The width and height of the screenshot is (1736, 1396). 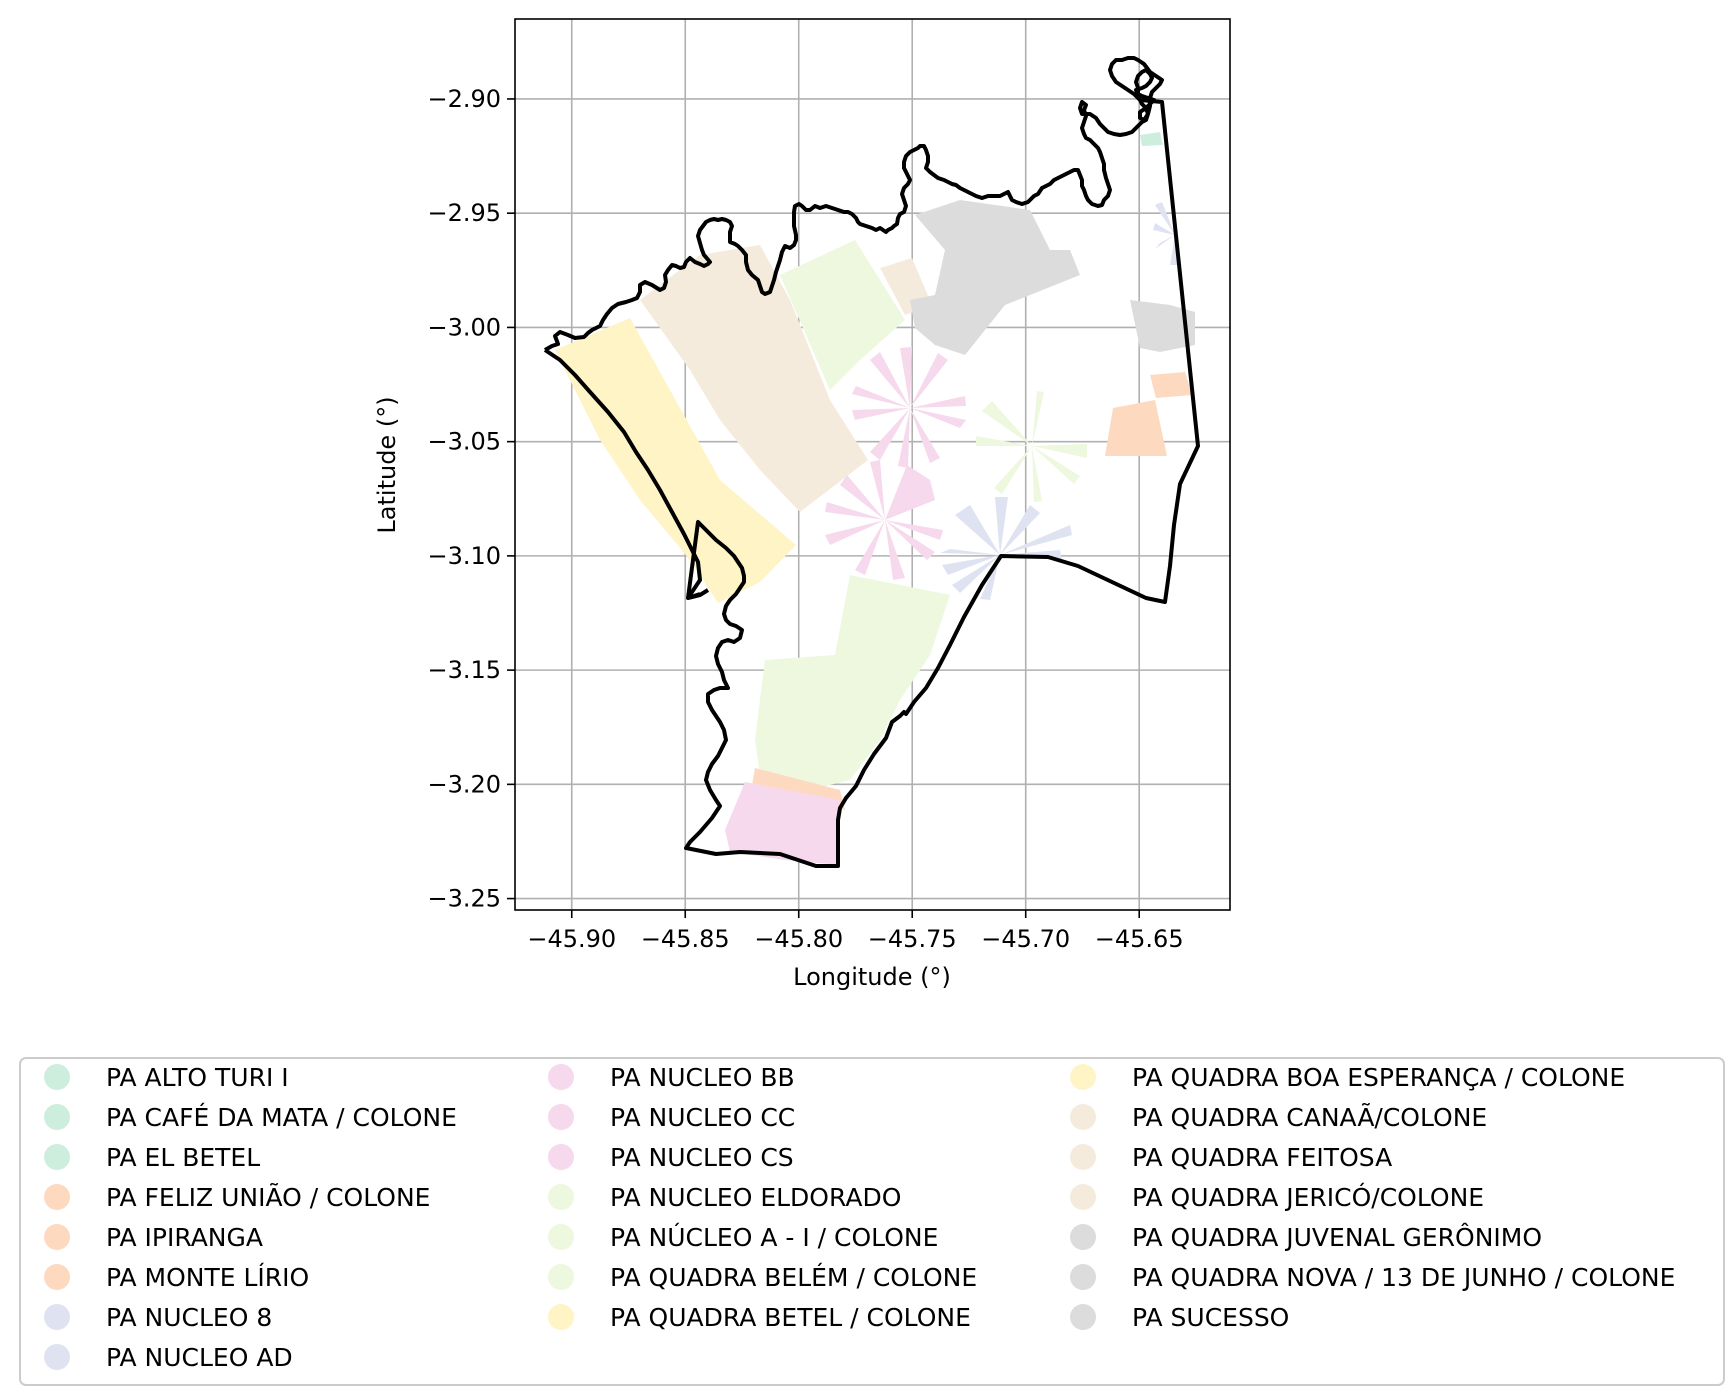 I want to click on municipality-boundary-west, so click(x=622, y=474).